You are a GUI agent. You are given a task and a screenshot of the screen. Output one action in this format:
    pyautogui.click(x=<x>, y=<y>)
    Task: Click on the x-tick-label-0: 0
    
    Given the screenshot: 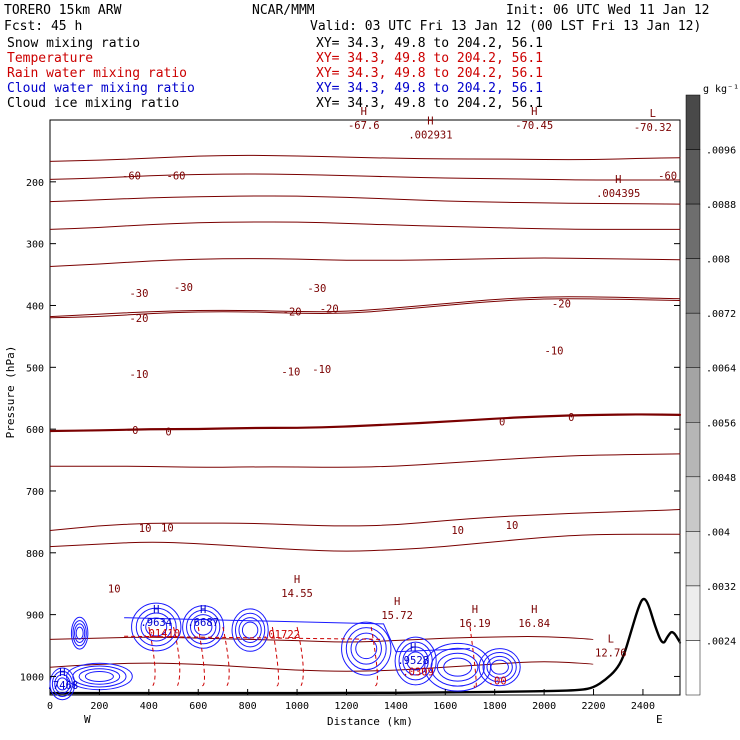 What is the action you would take?
    pyautogui.click(x=50, y=706)
    